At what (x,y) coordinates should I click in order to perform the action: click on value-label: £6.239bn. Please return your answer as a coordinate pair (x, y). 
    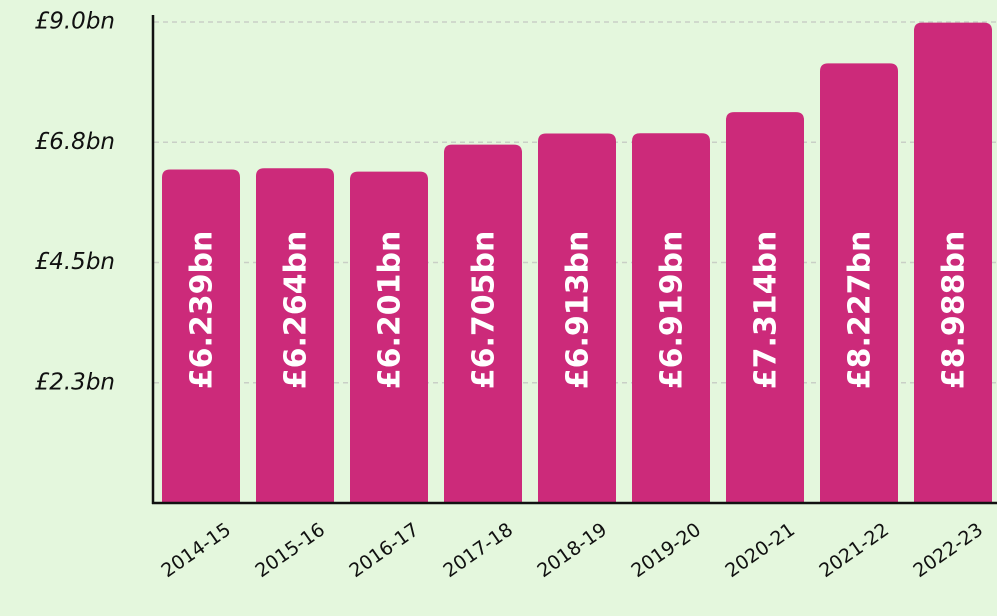
    Looking at the image, I should click on (202, 310).